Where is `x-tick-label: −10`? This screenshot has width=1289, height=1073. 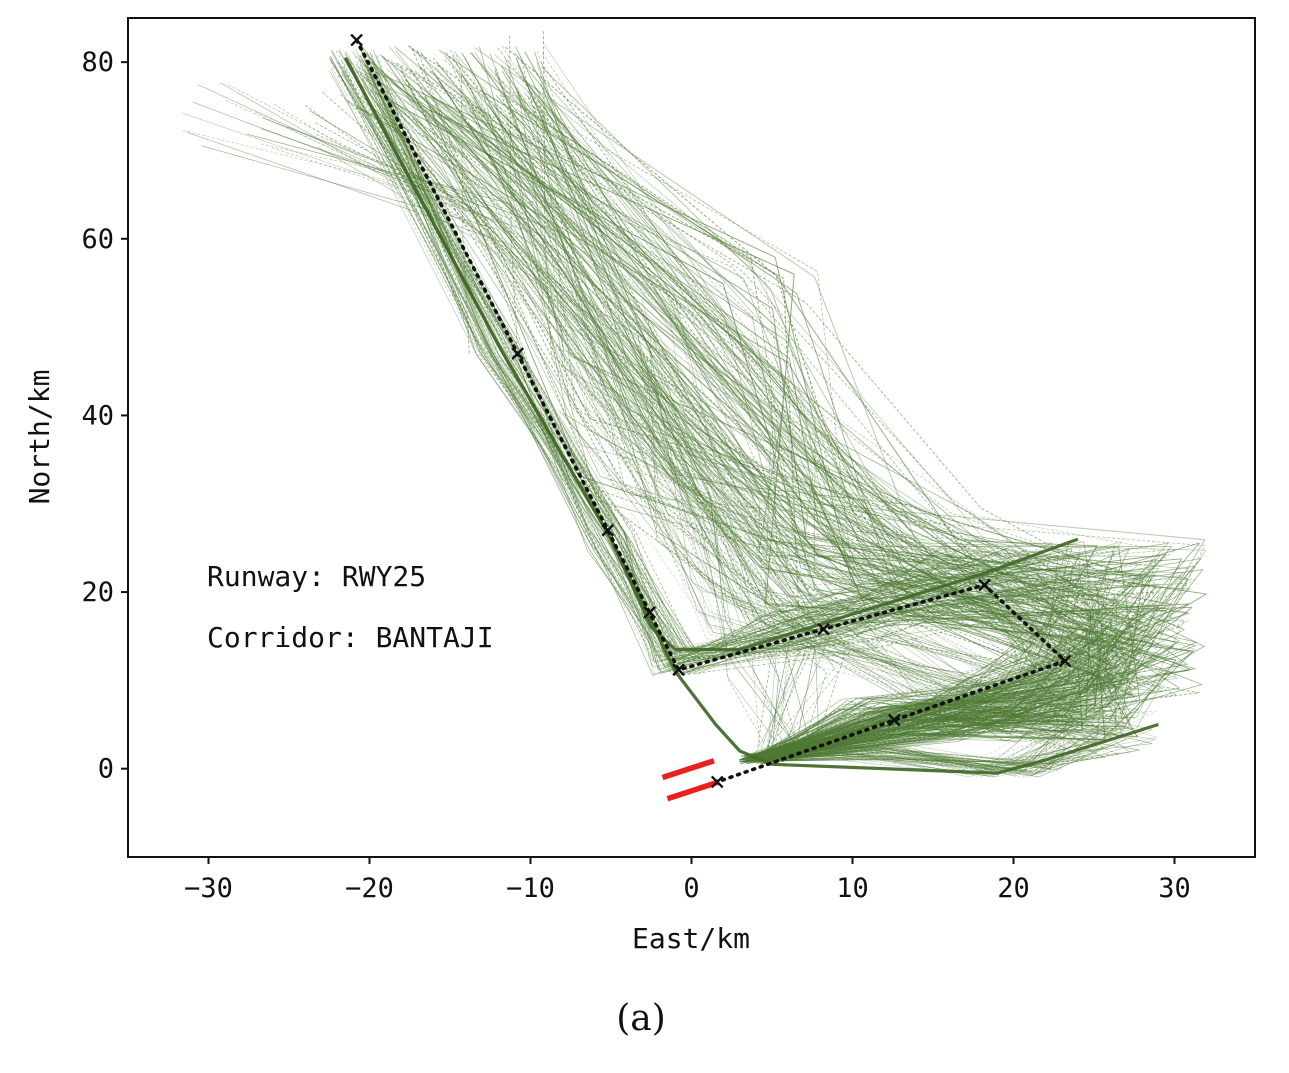 x-tick-label: −10 is located at coordinates (530, 888).